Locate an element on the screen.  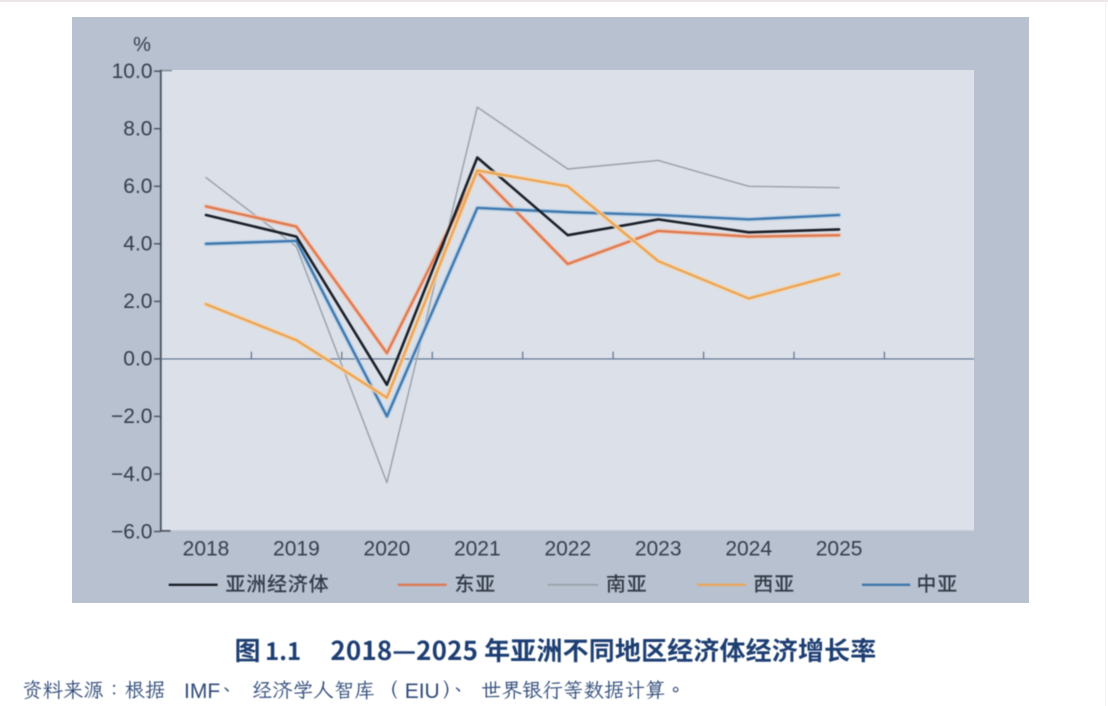
svg-text: IMF is located at coordinates (202, 691).